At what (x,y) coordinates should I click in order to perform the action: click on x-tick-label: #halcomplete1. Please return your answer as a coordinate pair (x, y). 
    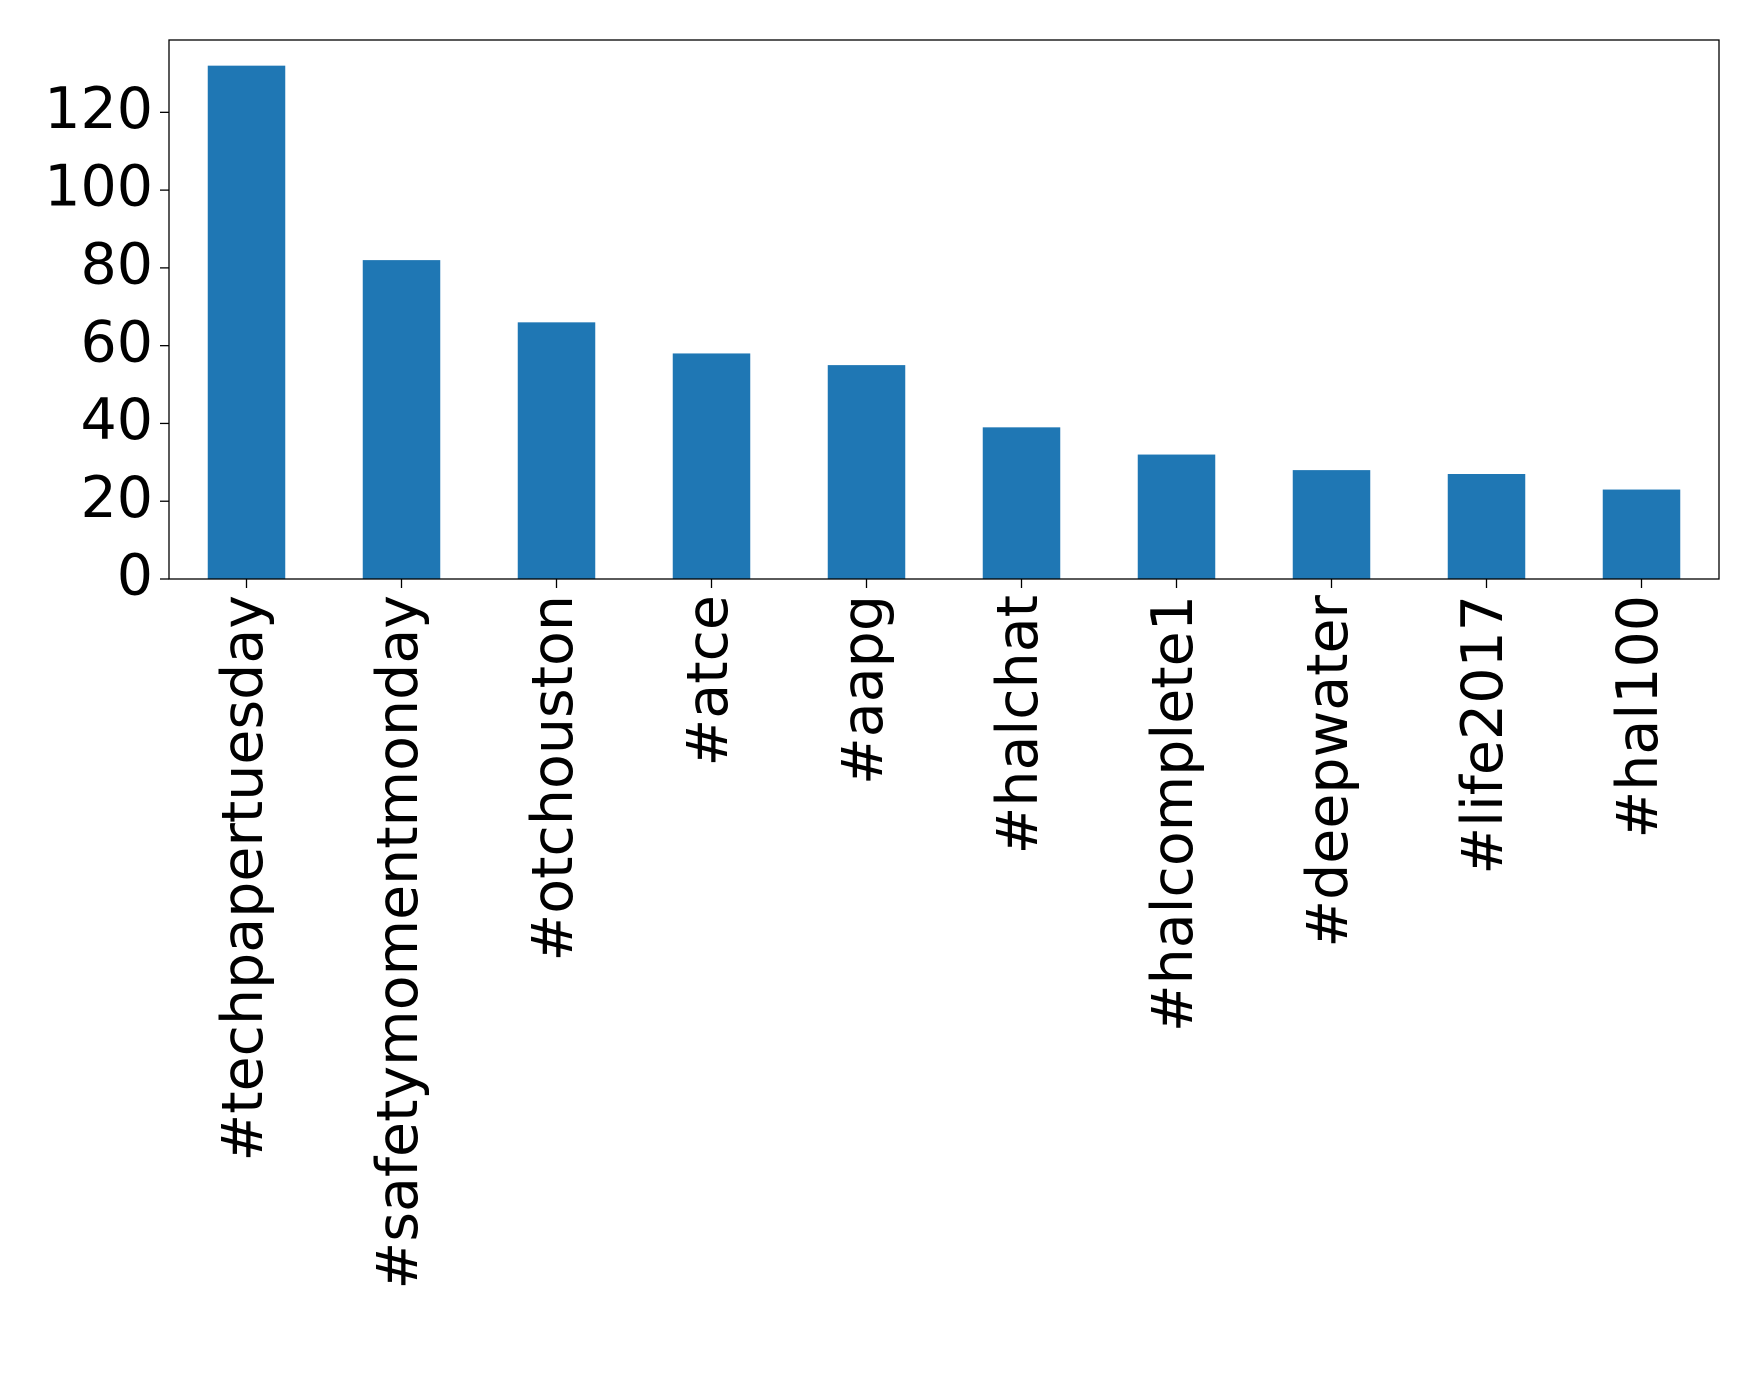
    Looking at the image, I should click on (1173, 813).